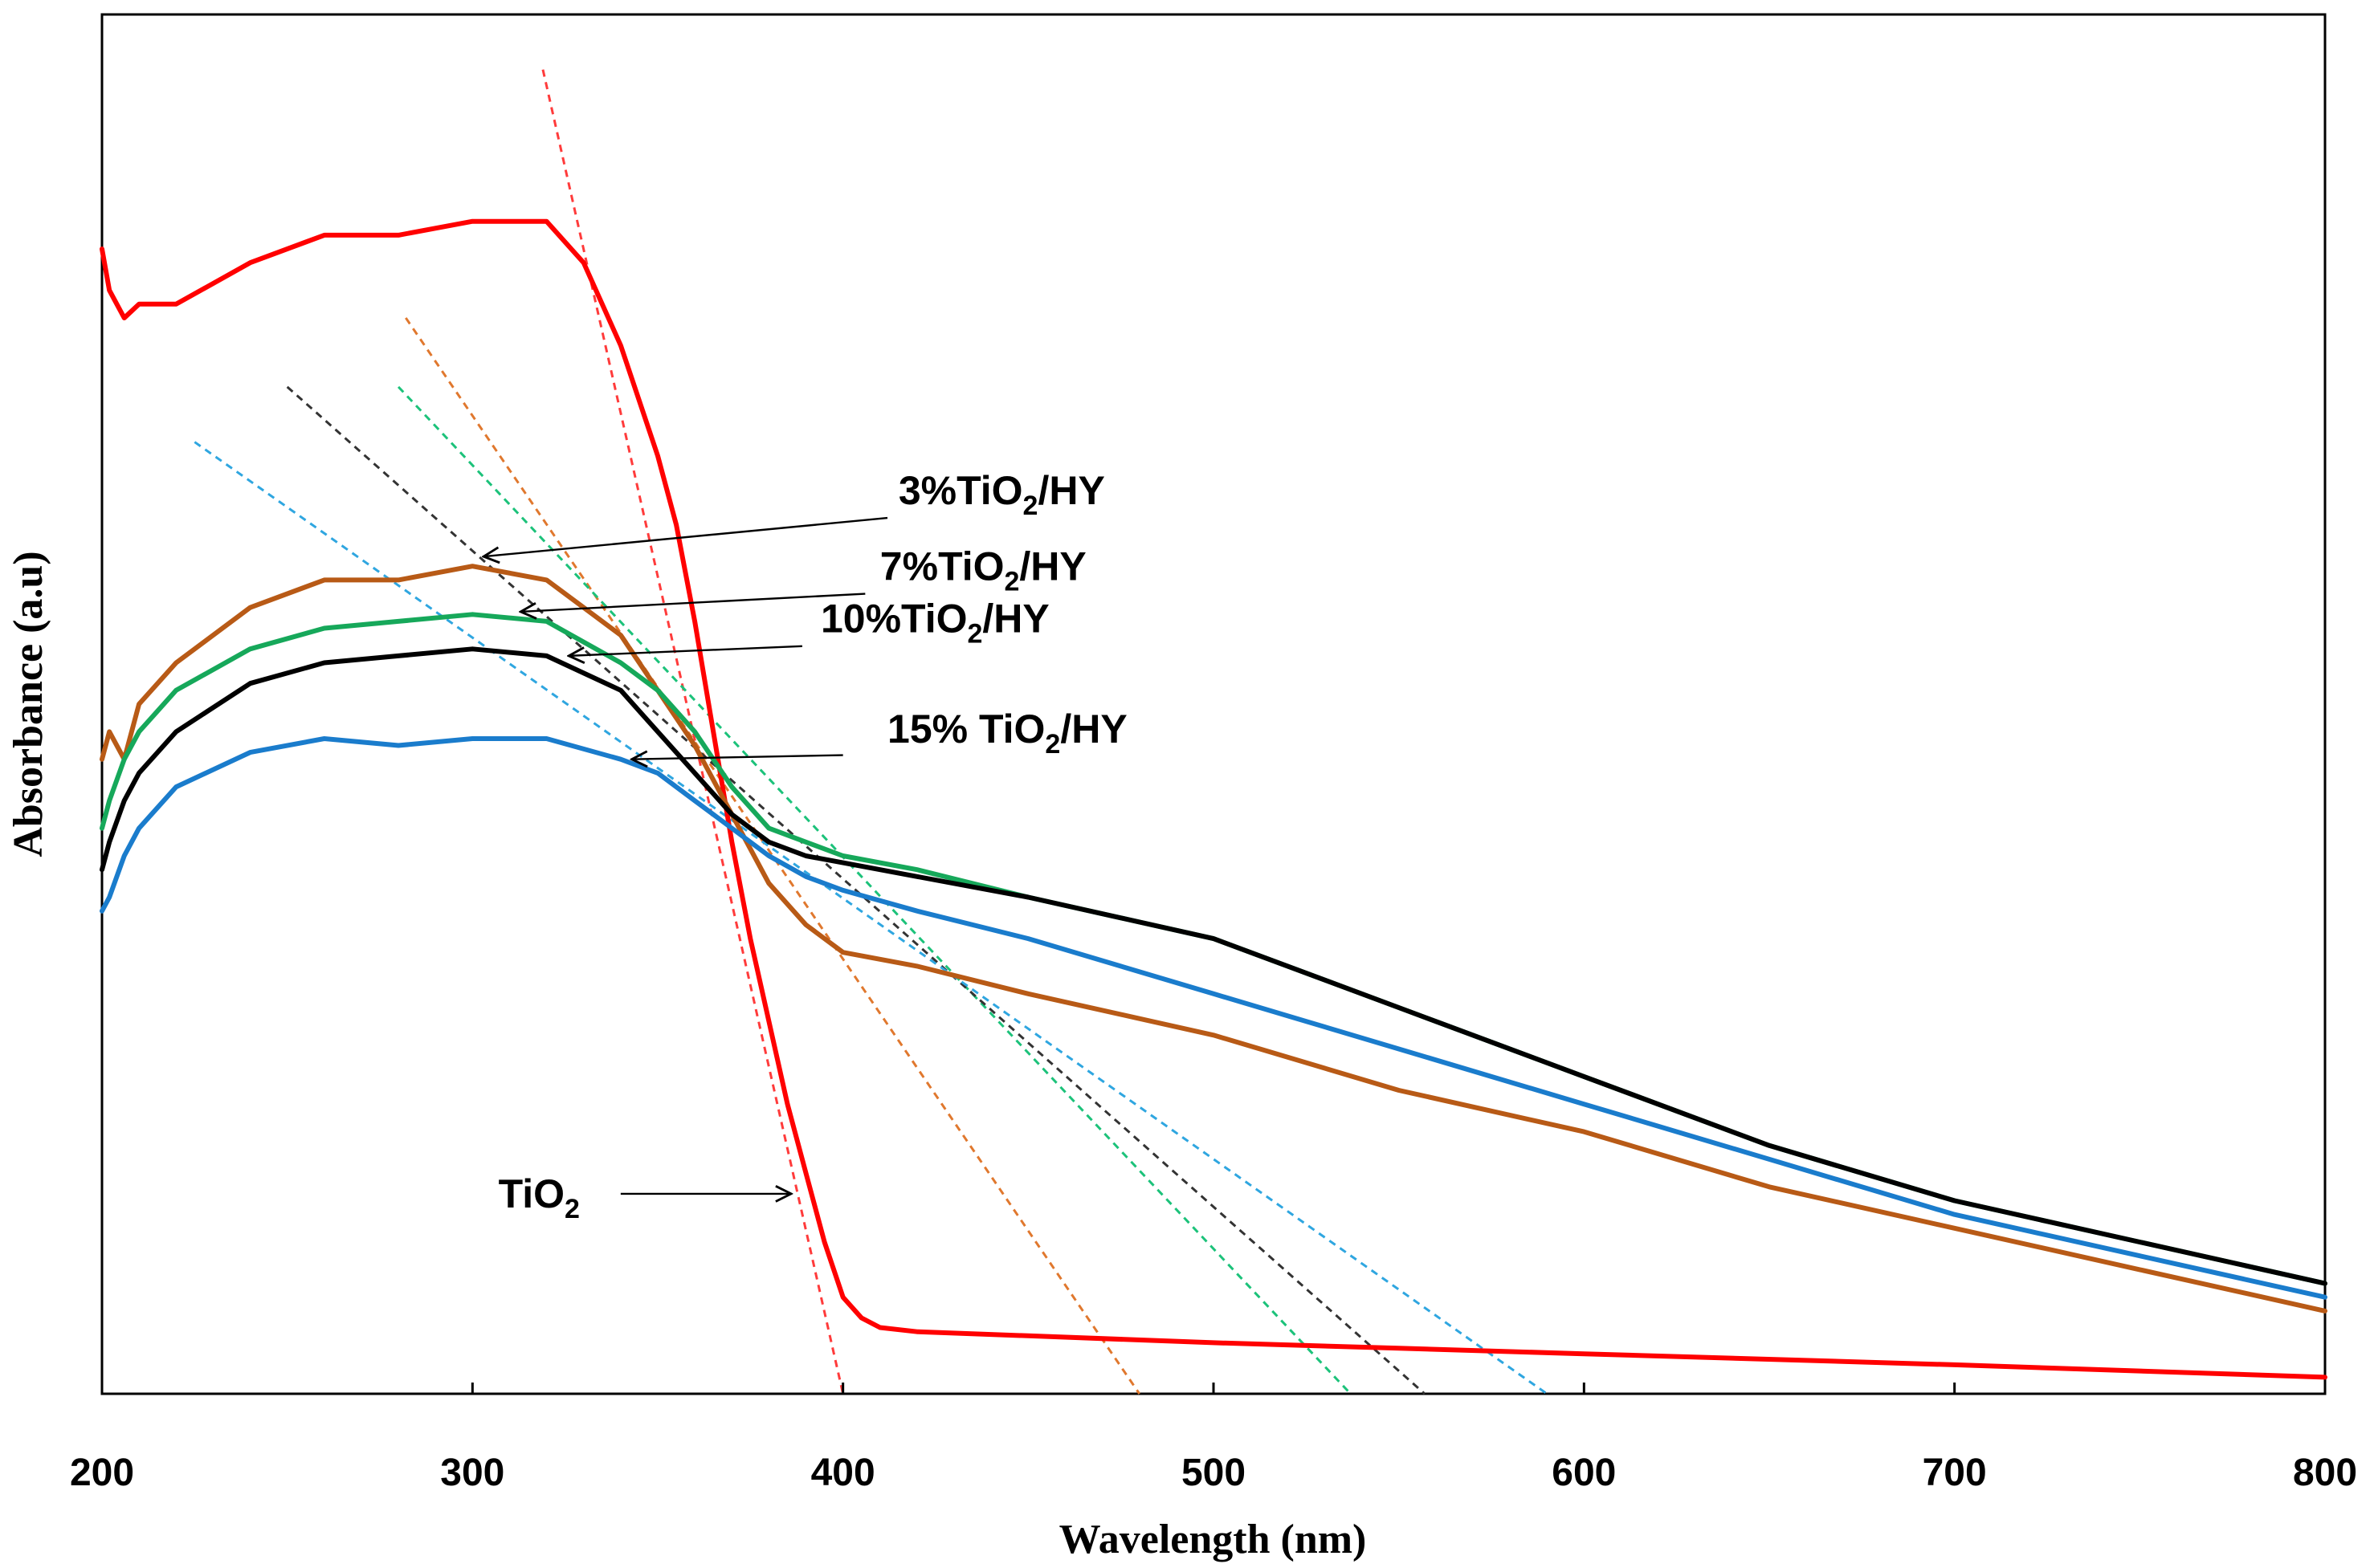  What do you see at coordinates (685, 650) in the screenshot?
I see `annotation-arrow-ann10` at bounding box center [685, 650].